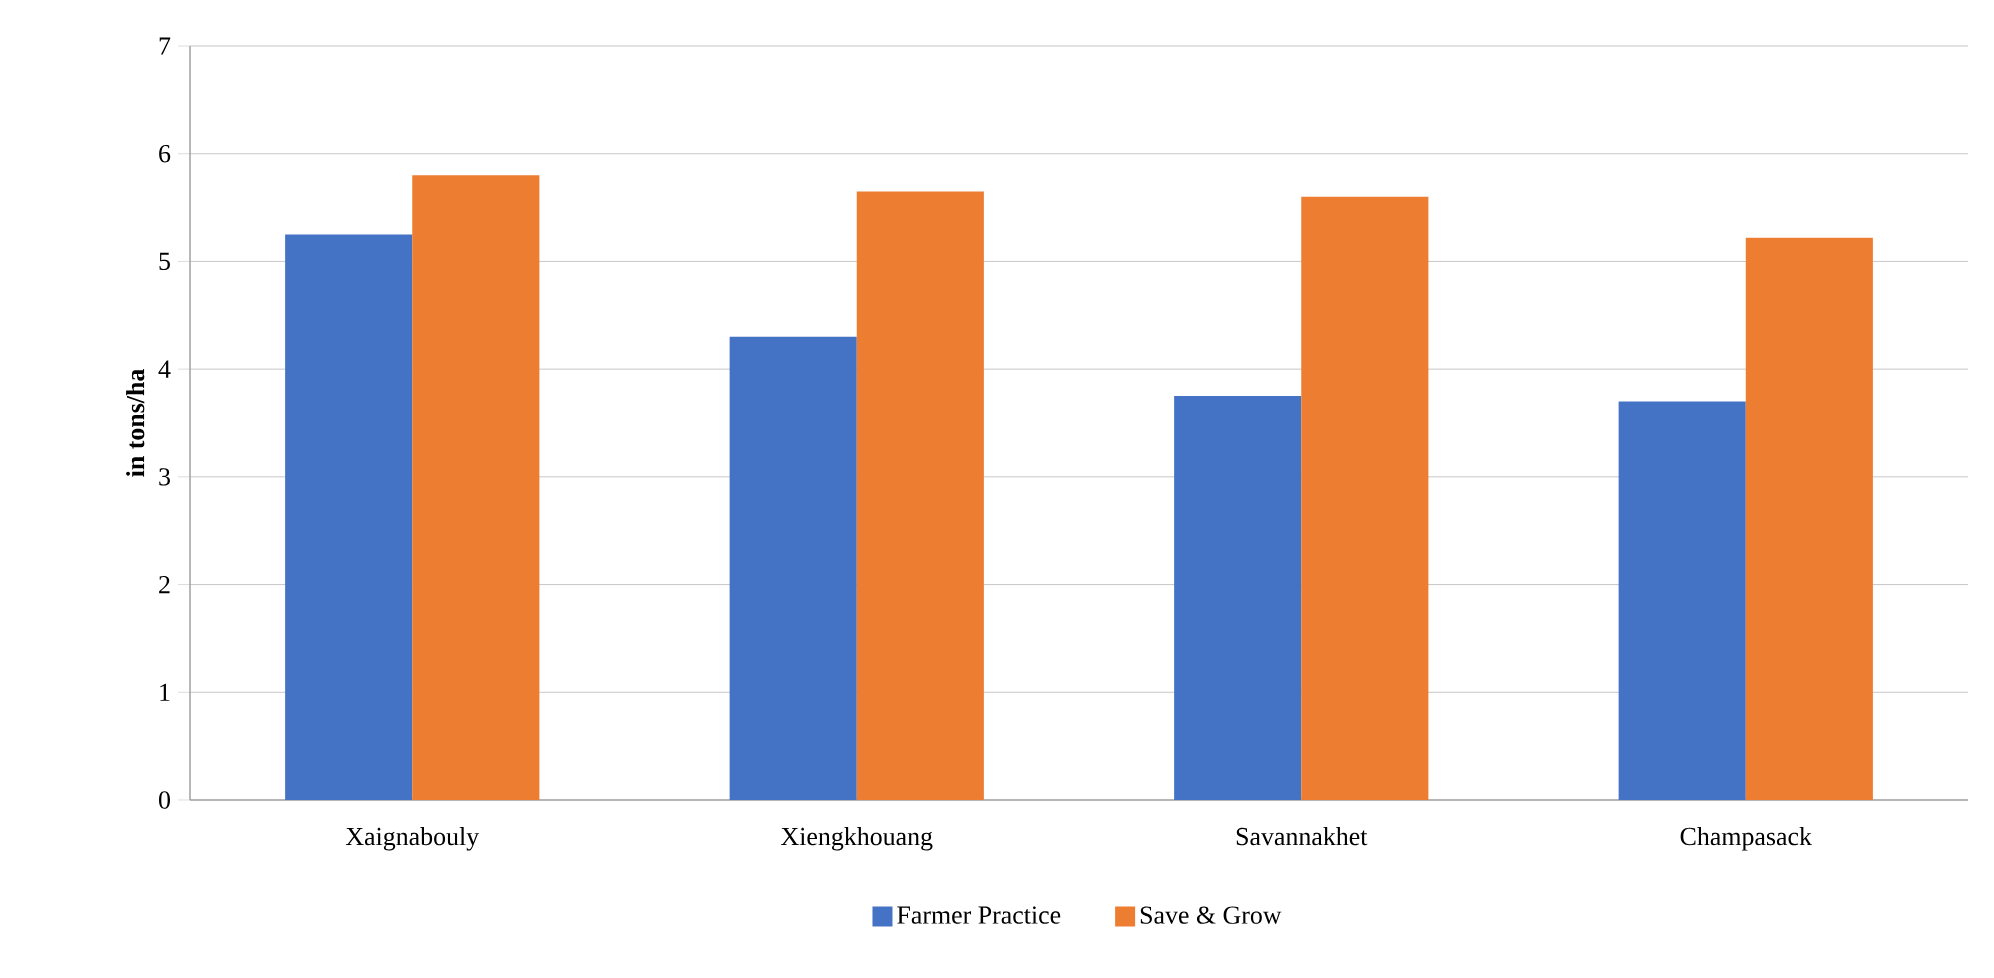 This screenshot has height=978, width=1994. What do you see at coordinates (164, 477) in the screenshot?
I see `y-tick-label: 3` at bounding box center [164, 477].